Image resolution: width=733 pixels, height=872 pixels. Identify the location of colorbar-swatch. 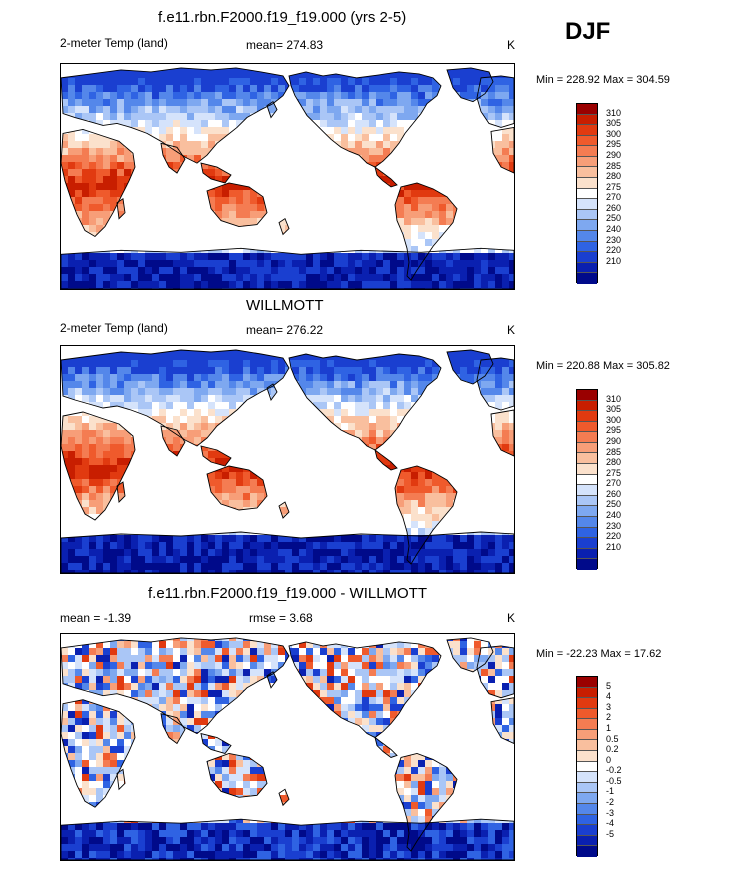
(587, 173).